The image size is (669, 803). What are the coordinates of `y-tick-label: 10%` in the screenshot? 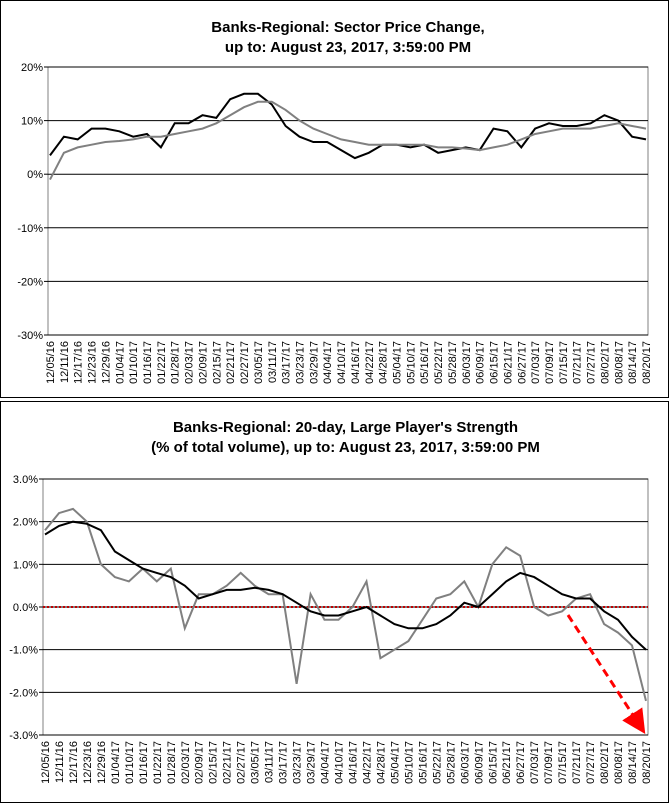 It's located at (32, 122).